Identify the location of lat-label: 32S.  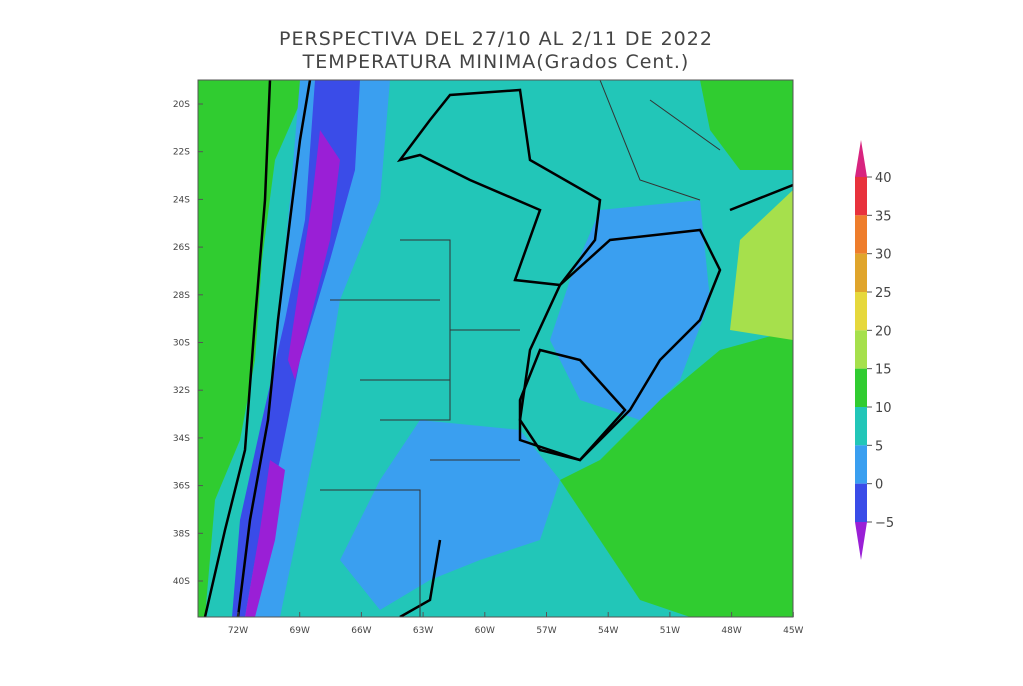
(181, 391).